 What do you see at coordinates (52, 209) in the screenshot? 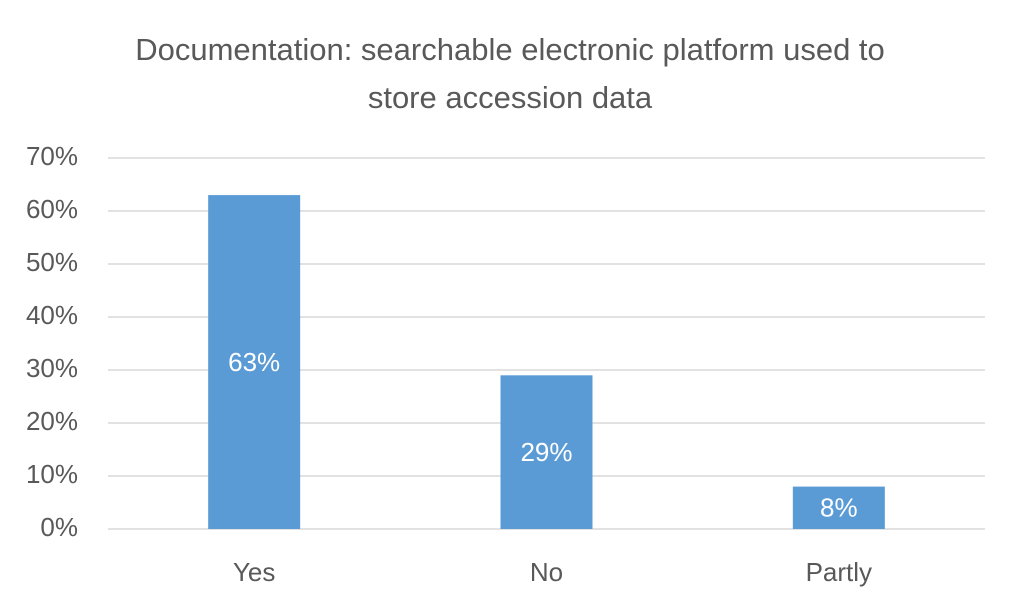
I see `y-tick-label: 60%` at bounding box center [52, 209].